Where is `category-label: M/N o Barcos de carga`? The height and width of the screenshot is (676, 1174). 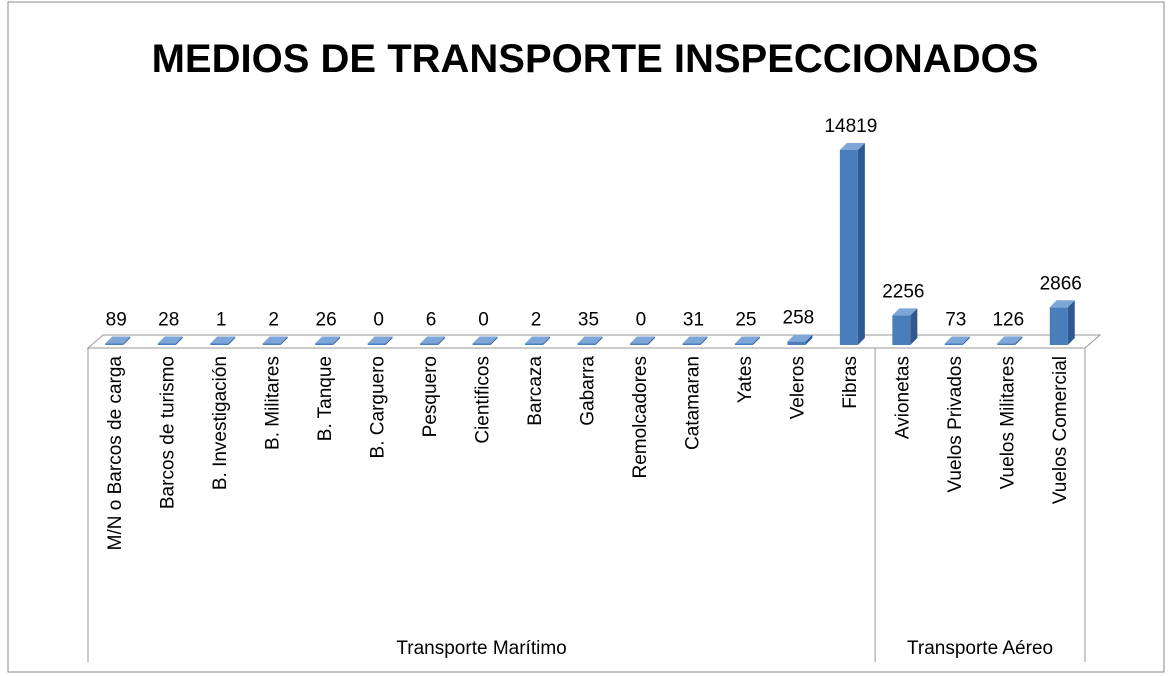 category-label: M/N o Barcos de carga is located at coordinates (115, 453).